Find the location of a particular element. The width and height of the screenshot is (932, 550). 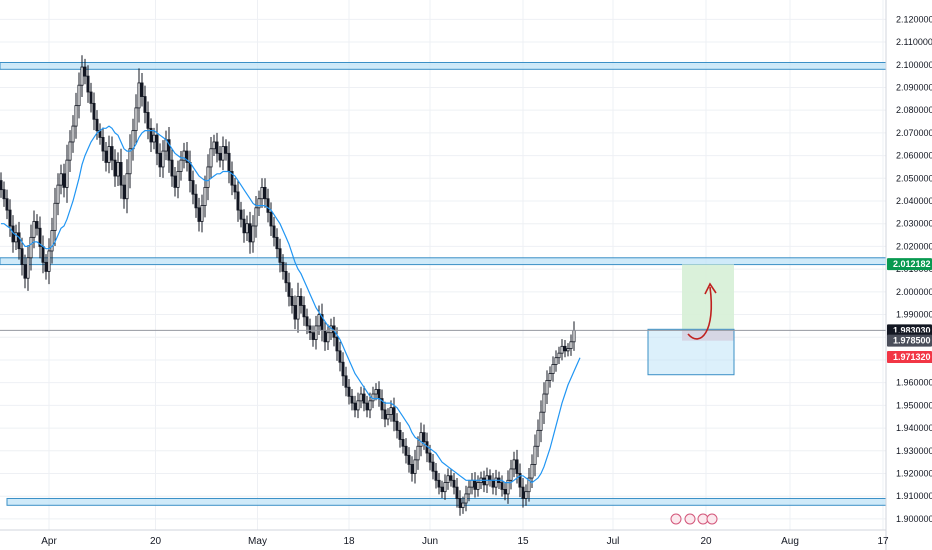

arrow-head is located at coordinates (710, 288).